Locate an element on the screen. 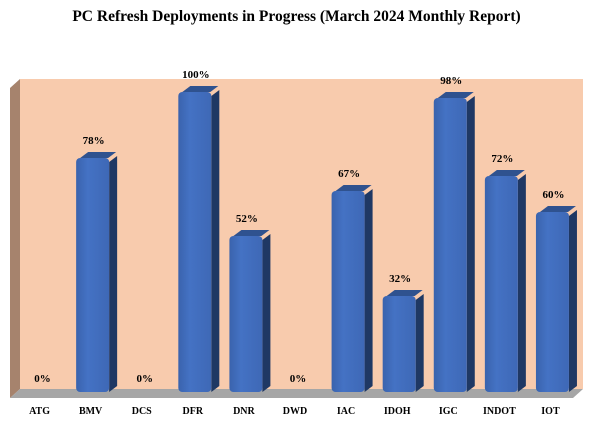  data-label-iac: 67% is located at coordinates (349, 174).